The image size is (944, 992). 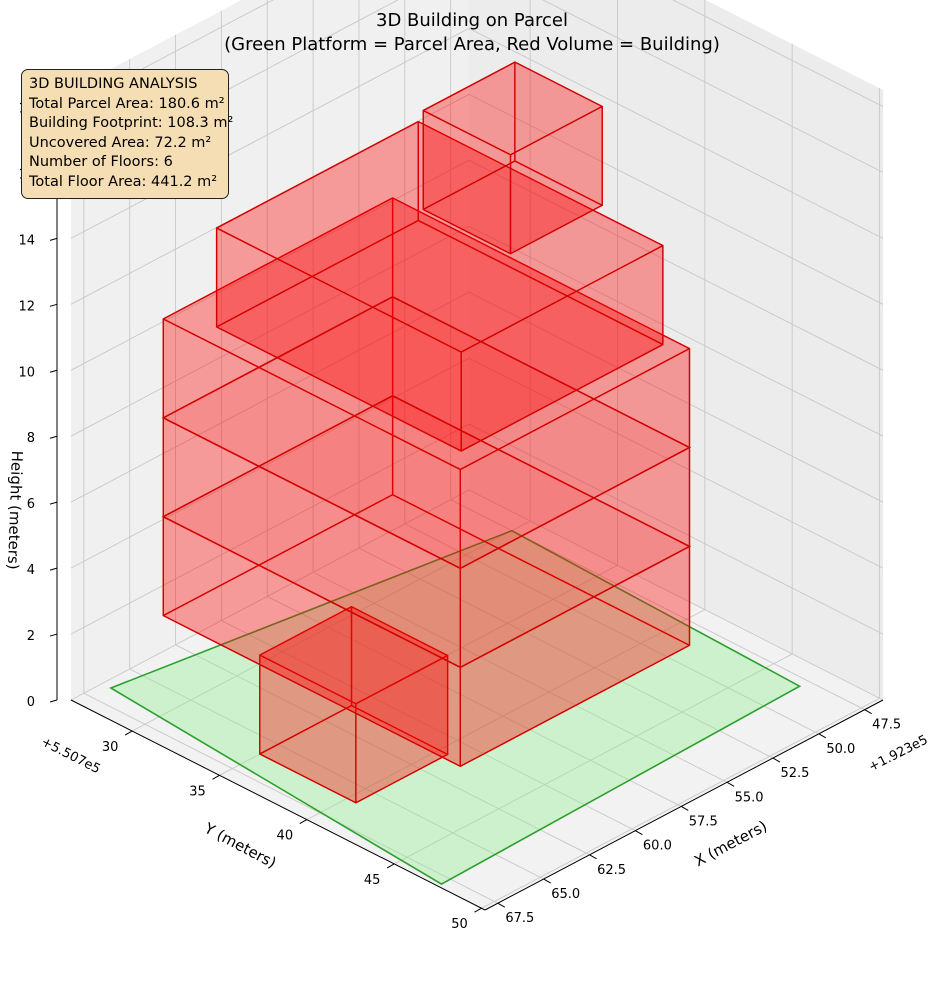 What do you see at coordinates (611, 870) in the screenshot?
I see `x-tick-label: 62.5` at bounding box center [611, 870].